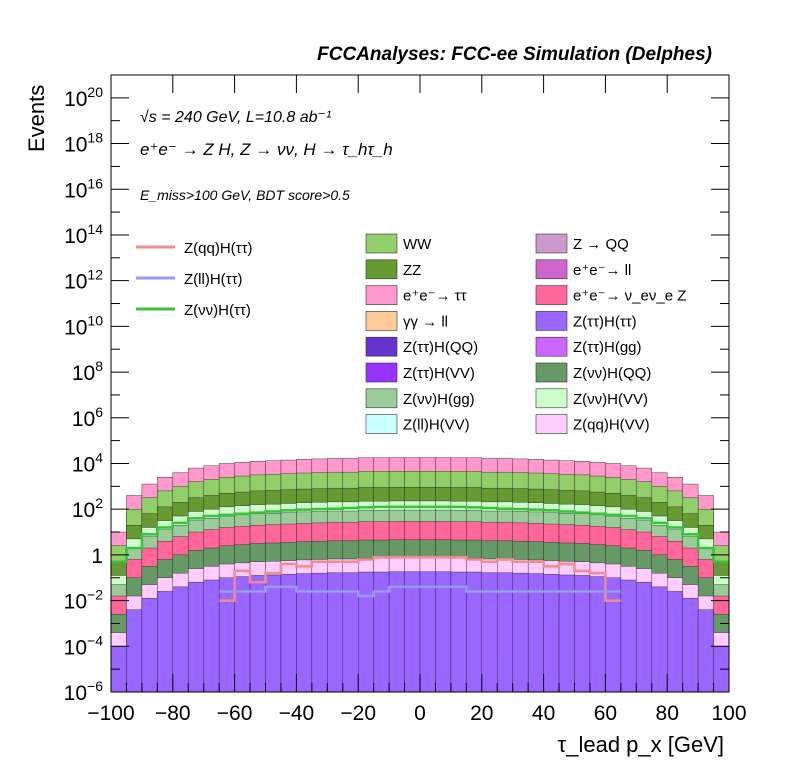 The width and height of the screenshot is (796, 772). What do you see at coordinates (417, 244) in the screenshot?
I see `legend-label: WW` at bounding box center [417, 244].